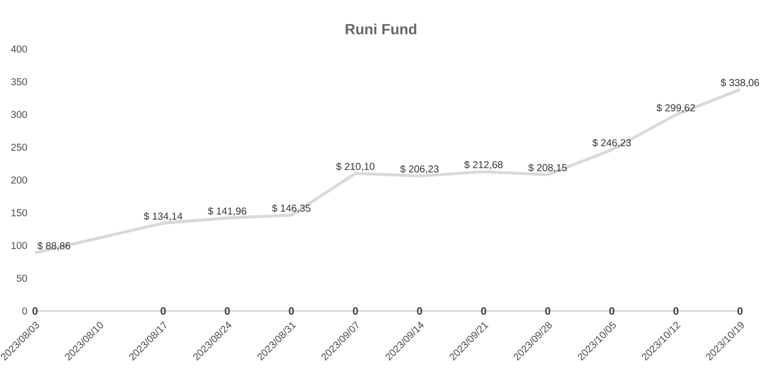 This screenshot has width=762, height=381. Describe the element at coordinates (19, 49) in the screenshot. I see `y-tick-label: 400` at that location.